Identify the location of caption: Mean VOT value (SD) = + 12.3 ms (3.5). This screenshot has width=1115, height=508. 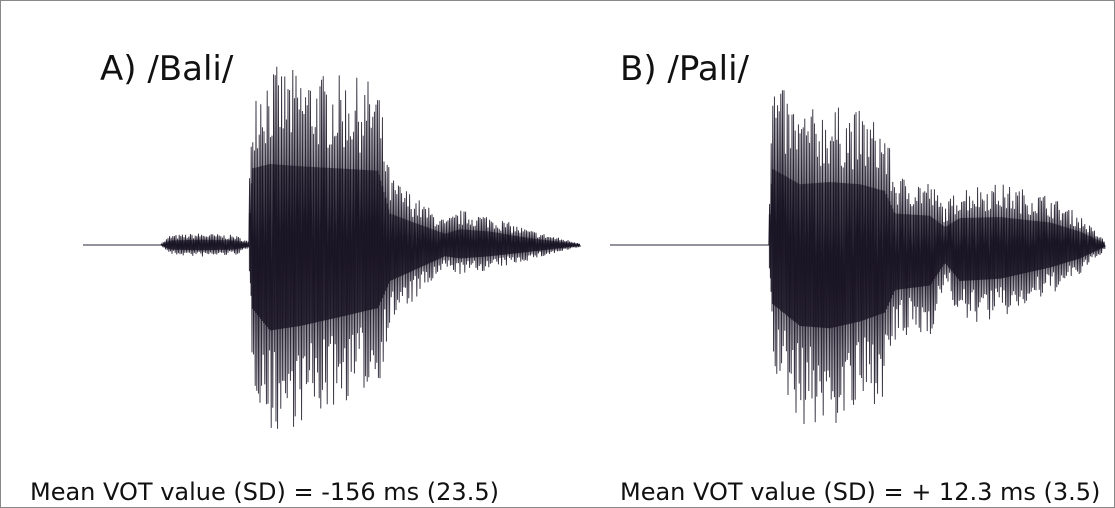
(860, 492).